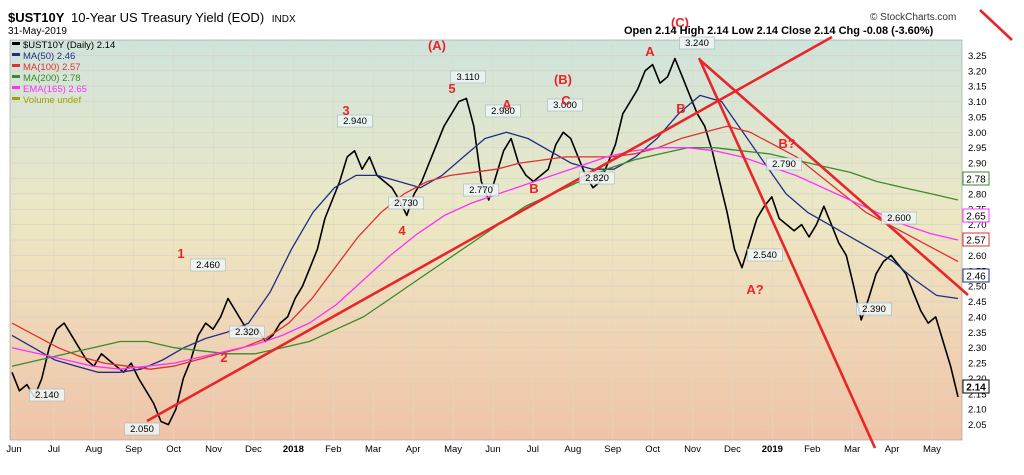  What do you see at coordinates (977, 148) in the screenshot?
I see `y-tick-label: 2.95` at bounding box center [977, 148].